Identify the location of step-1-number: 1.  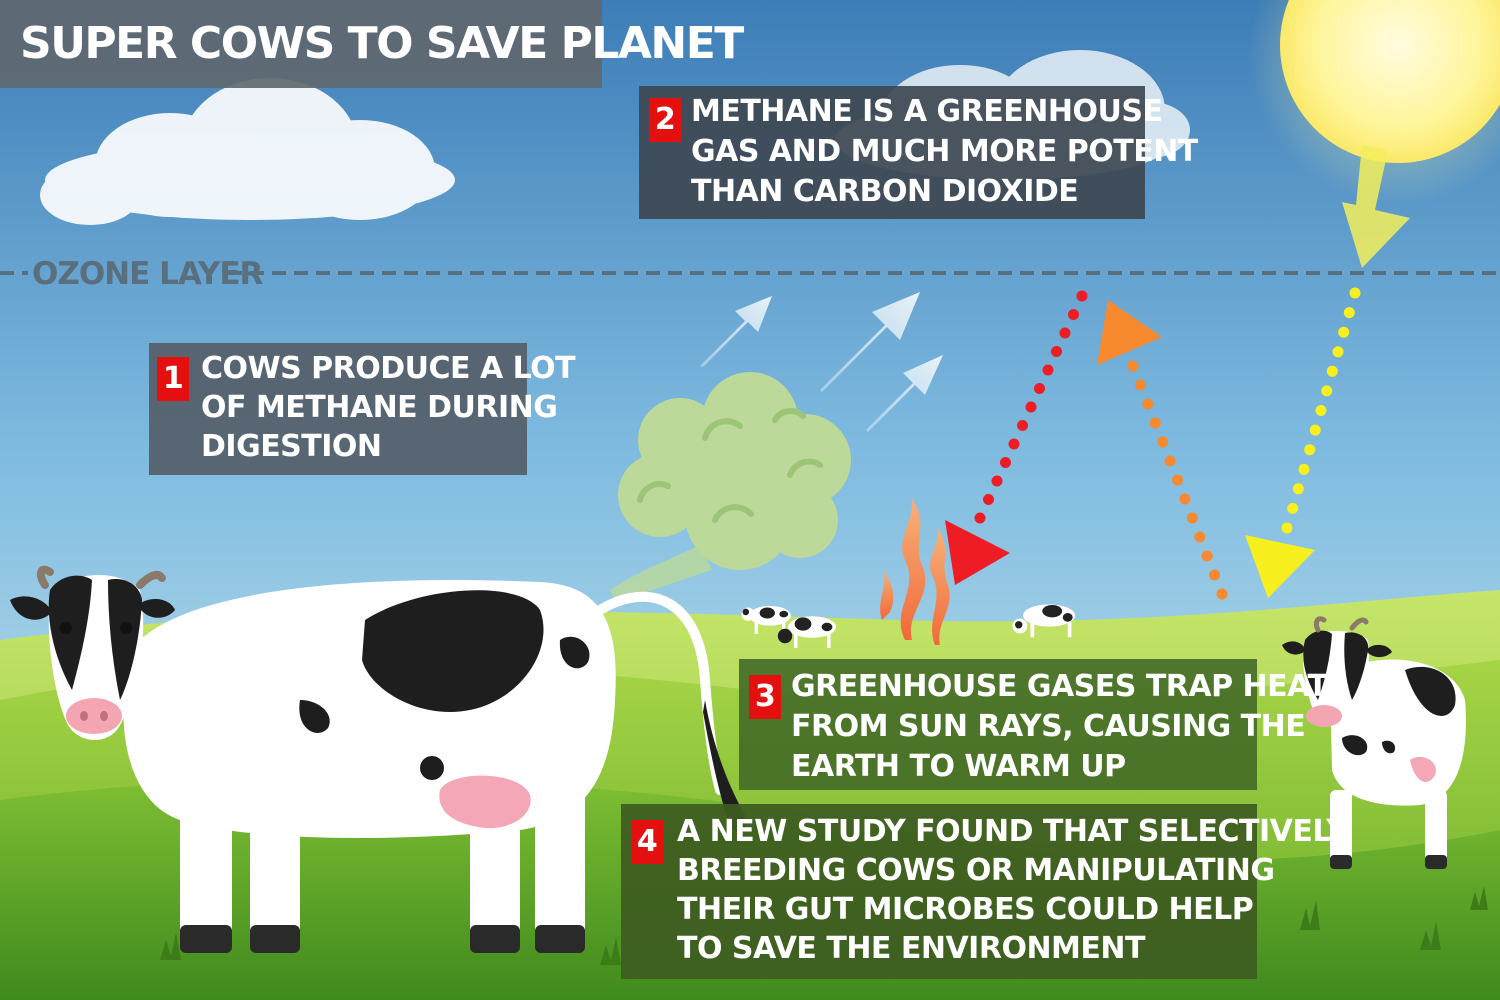
(173, 379).